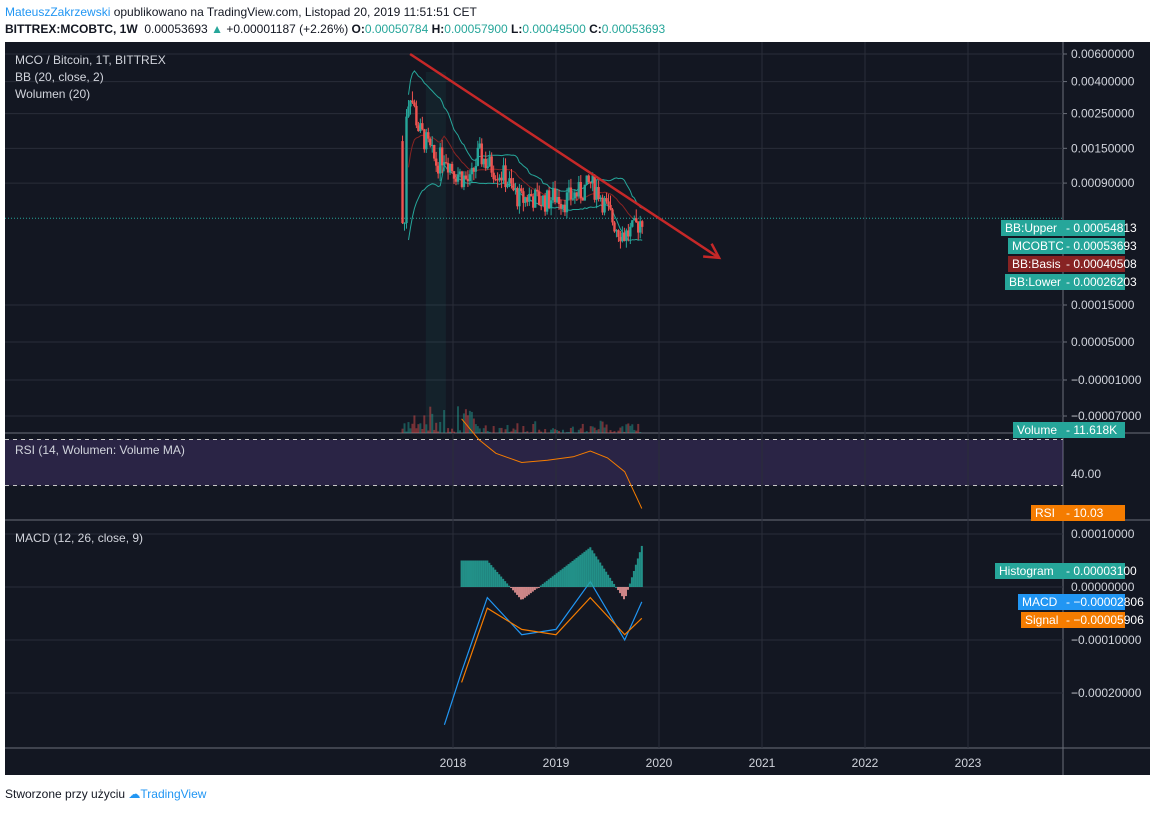 The height and width of the screenshot is (813, 1155). Describe the element at coordinates (762, 763) in the screenshot. I see `time-axis-label: 2021` at that location.